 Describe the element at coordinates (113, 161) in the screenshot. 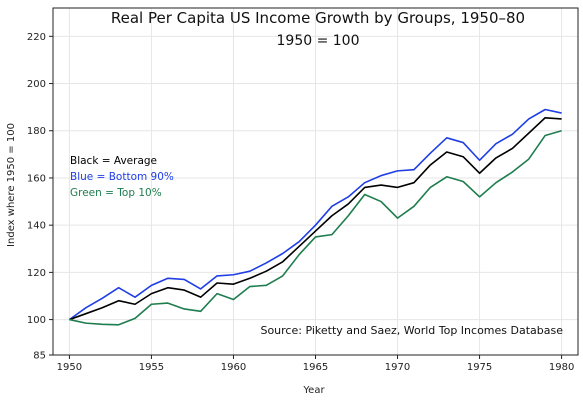

I see `legend-entry: Black = Average` at that location.